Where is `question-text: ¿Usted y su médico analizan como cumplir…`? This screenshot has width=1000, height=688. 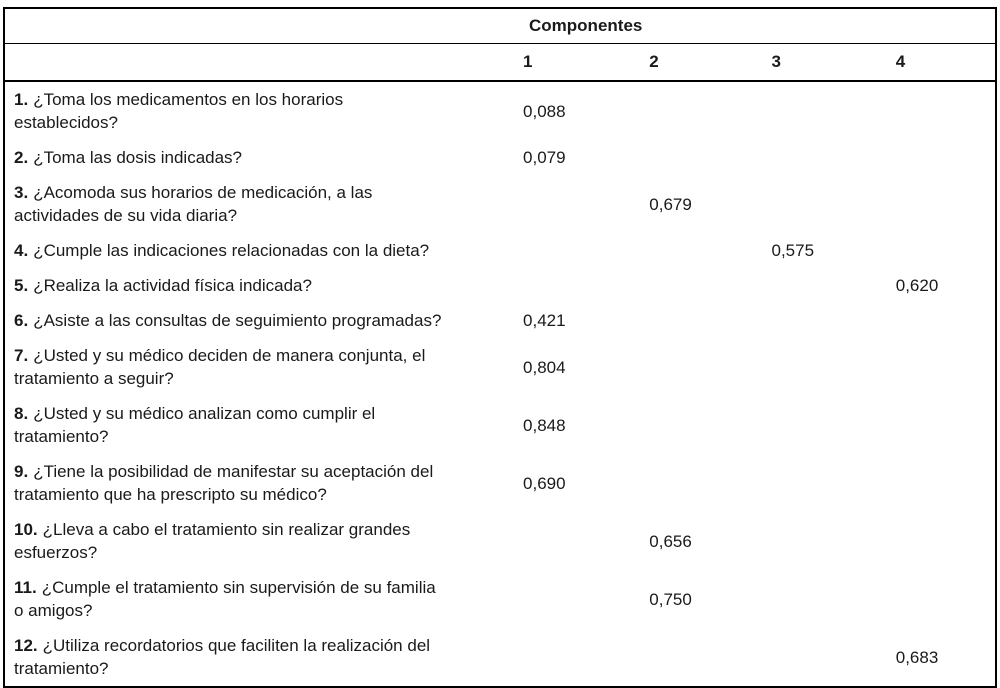
question-text: ¿Usted y su médico analizan como cumplir… is located at coordinates (195, 425).